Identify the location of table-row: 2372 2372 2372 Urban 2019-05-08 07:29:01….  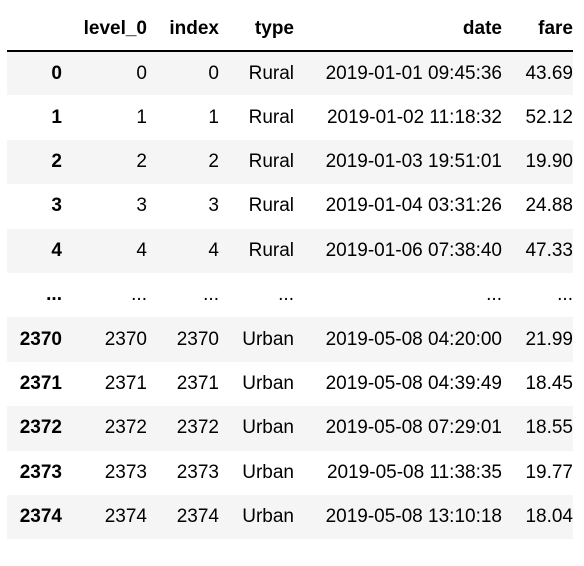
(290, 428).